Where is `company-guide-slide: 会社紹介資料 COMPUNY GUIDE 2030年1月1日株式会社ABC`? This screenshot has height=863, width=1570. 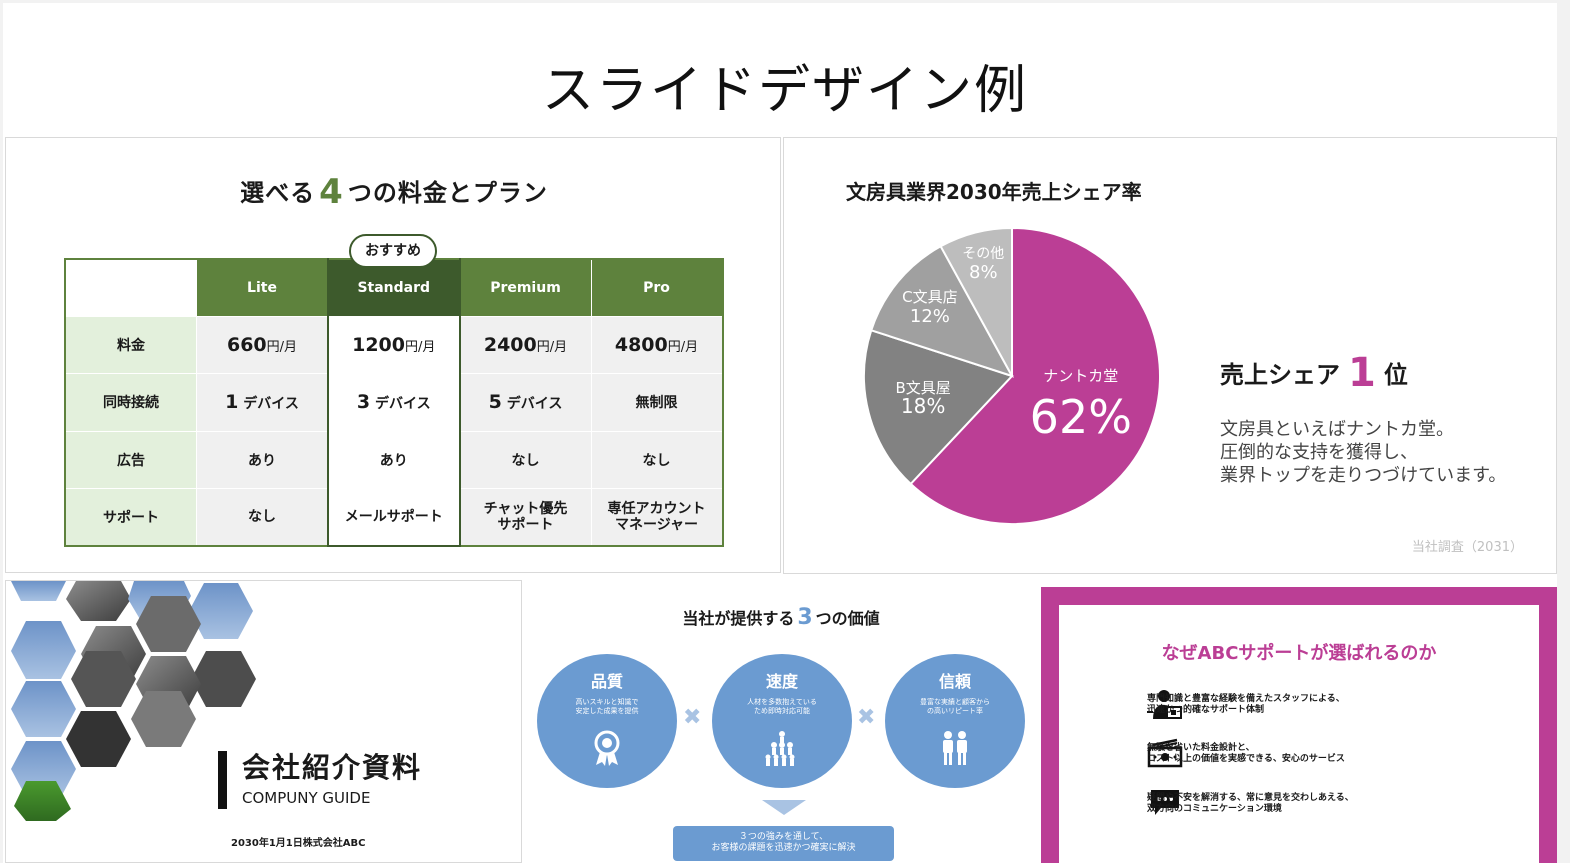
company-guide-slide: 会社紹介資料 COMPUNY GUIDE 2030年1月1日株式会社ABC is located at coordinates (263, 721).